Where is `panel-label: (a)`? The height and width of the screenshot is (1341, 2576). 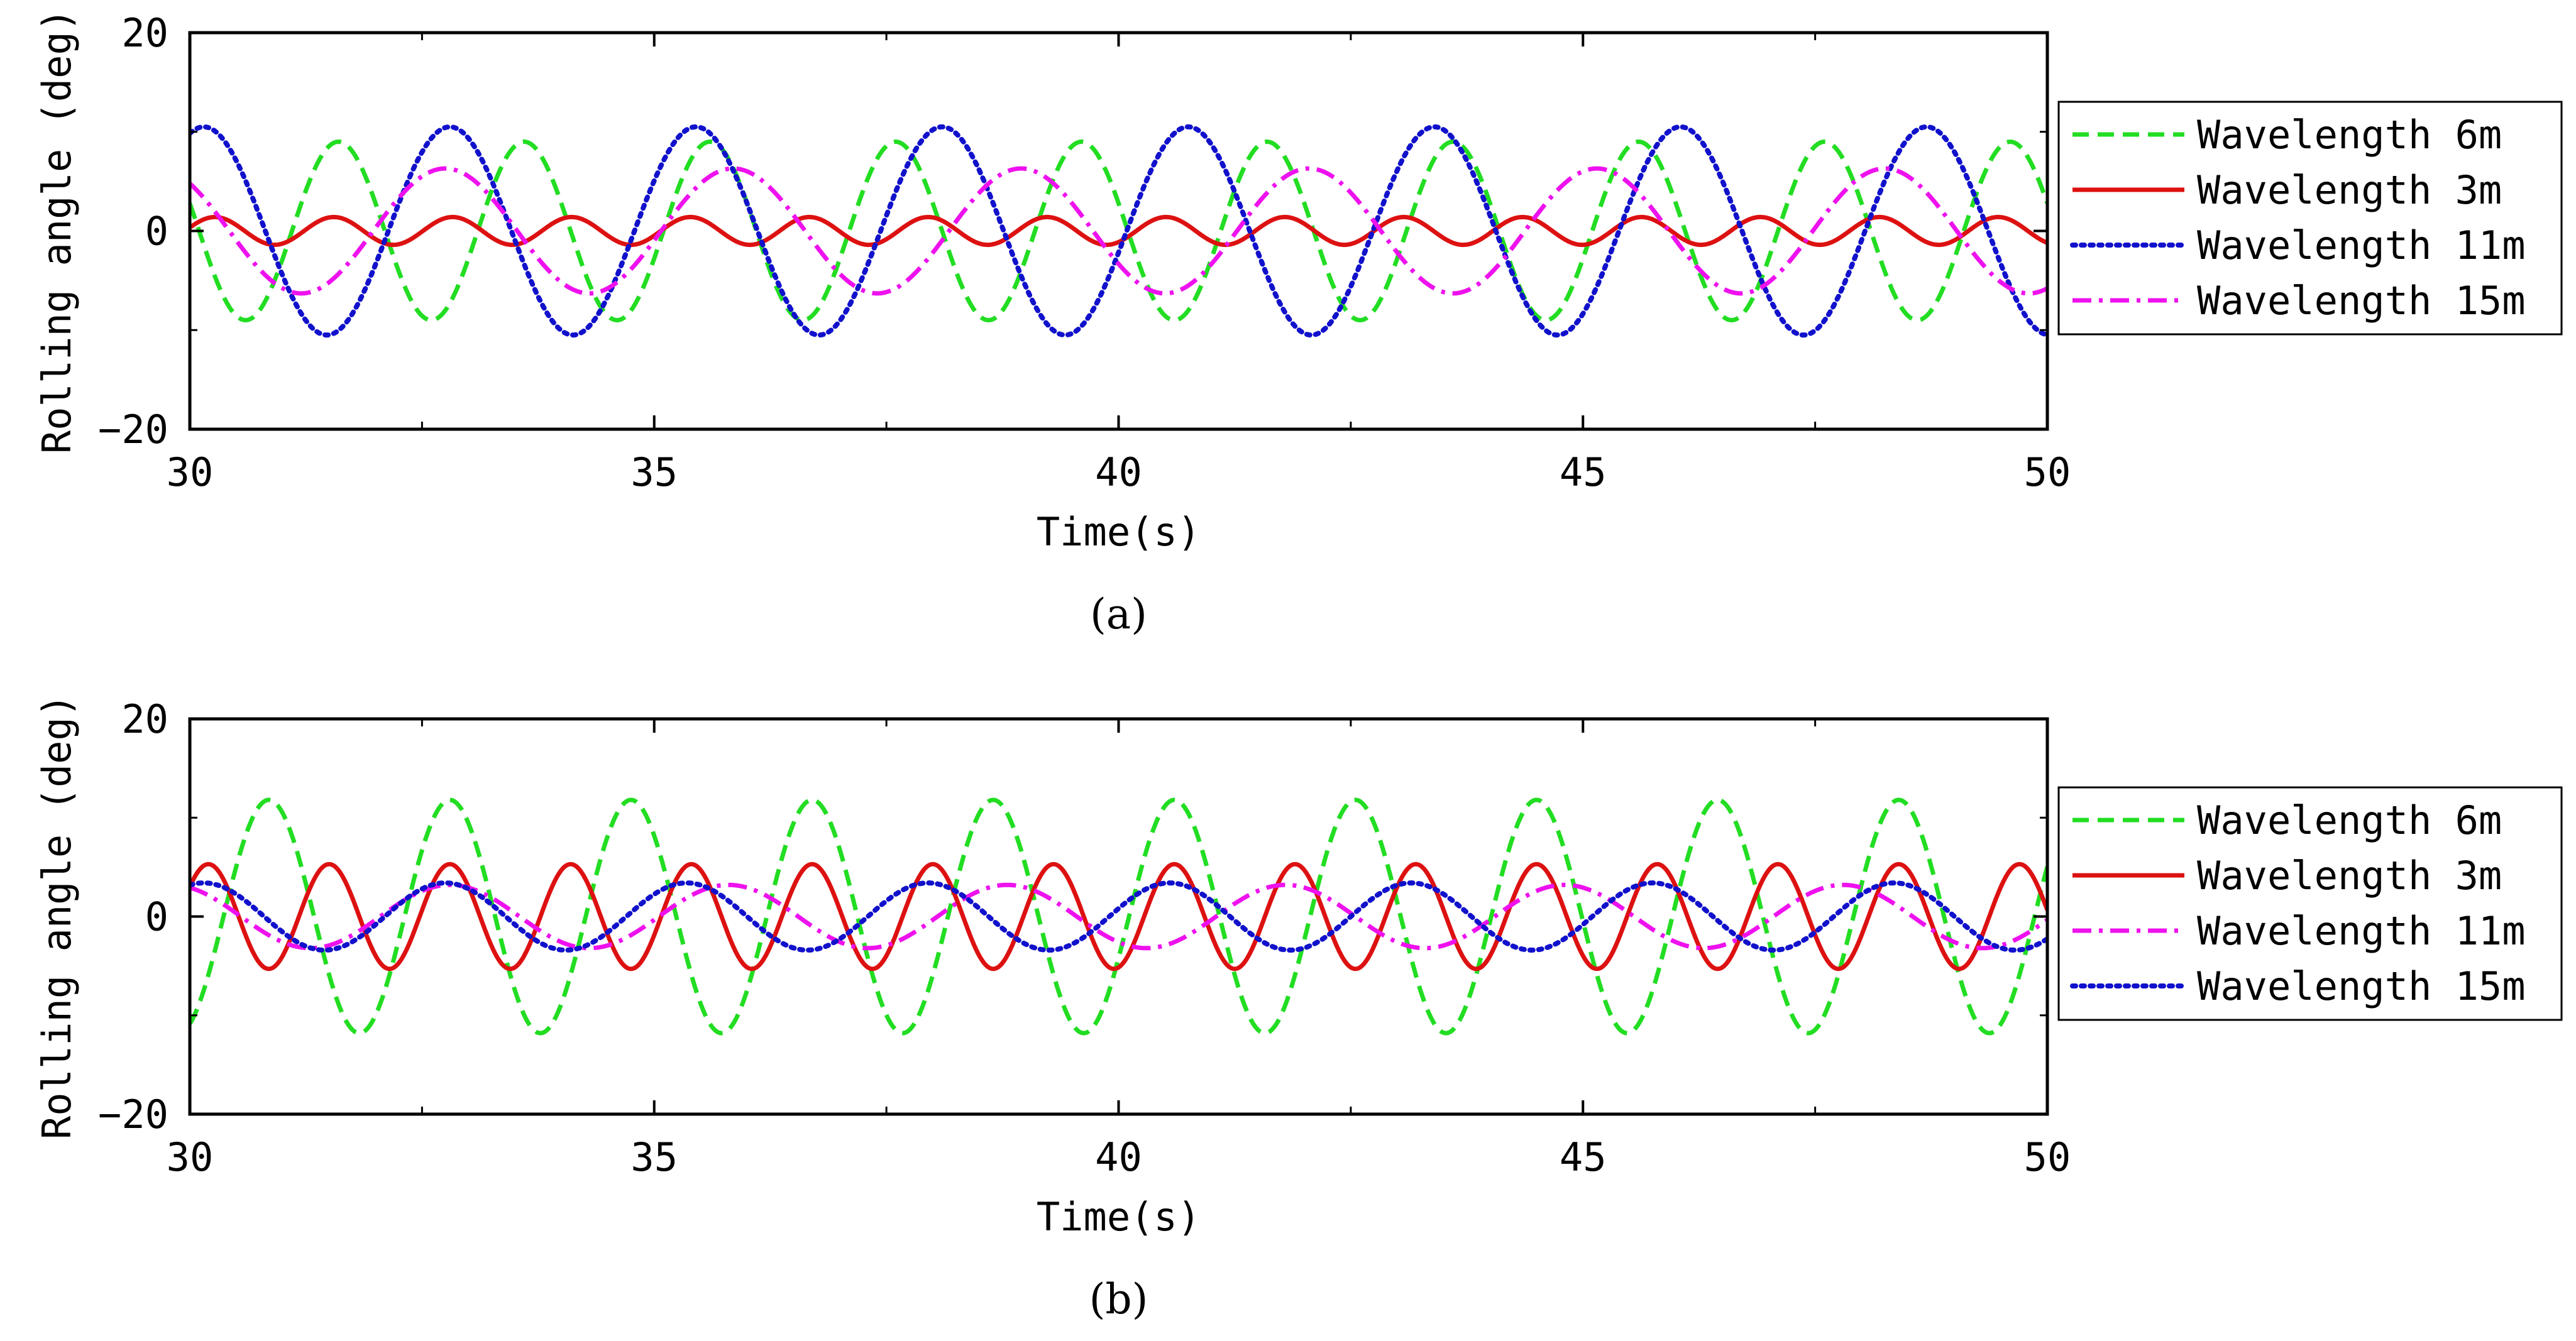 panel-label: (a) is located at coordinates (1118, 614).